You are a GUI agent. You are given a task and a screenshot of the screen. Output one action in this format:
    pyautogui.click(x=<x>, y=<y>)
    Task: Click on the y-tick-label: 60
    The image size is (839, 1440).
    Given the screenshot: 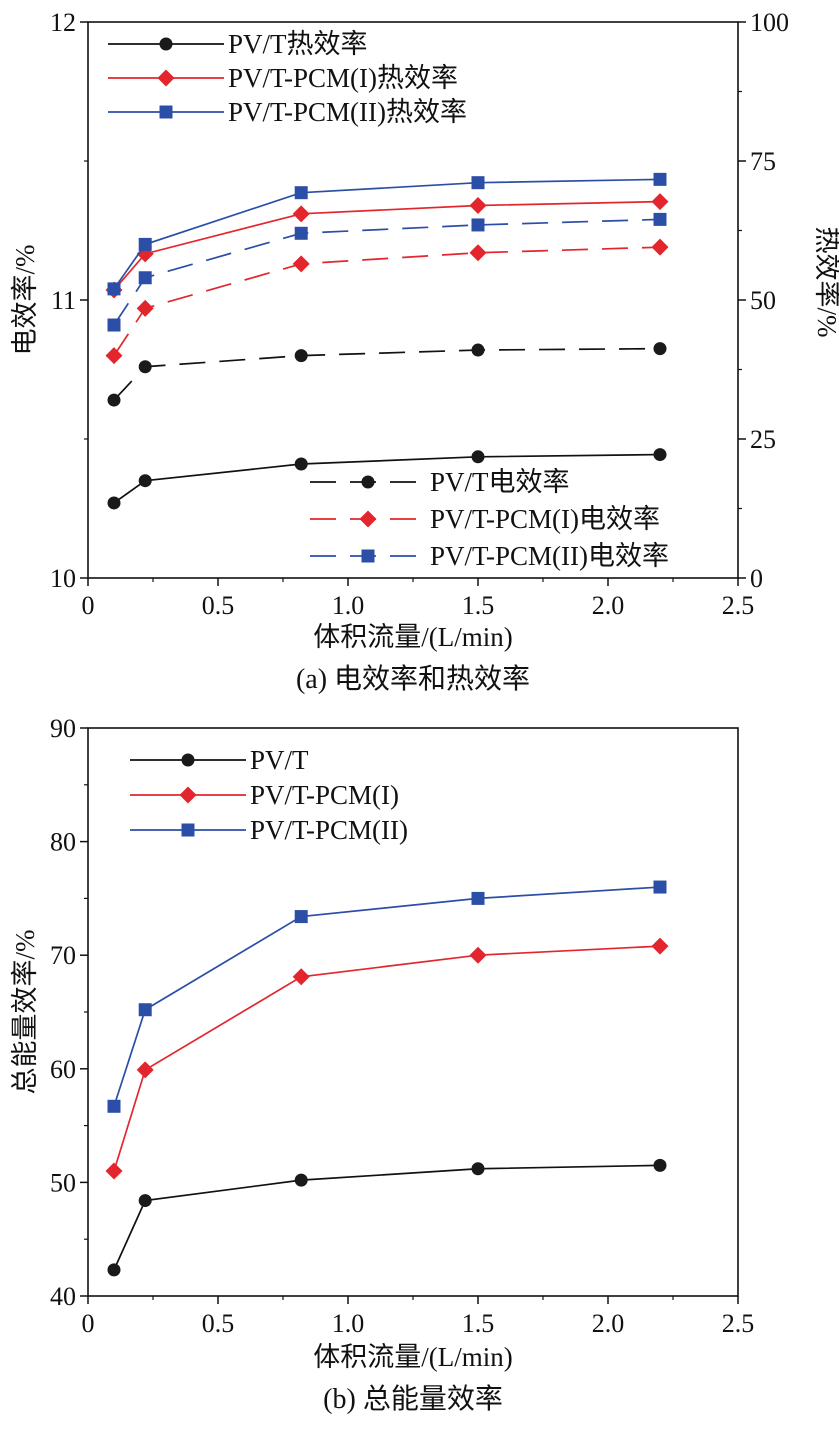 What is the action you would take?
    pyautogui.click(x=63, y=1069)
    